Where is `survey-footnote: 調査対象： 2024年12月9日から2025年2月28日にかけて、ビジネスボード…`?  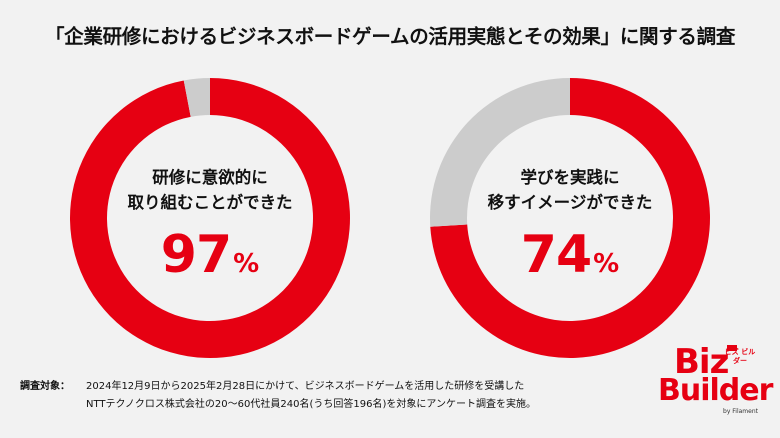
survey-footnote: 調査対象： 2024年12月9日から2025年2月28日にかけて、ビジネスボード… is located at coordinates (278, 396).